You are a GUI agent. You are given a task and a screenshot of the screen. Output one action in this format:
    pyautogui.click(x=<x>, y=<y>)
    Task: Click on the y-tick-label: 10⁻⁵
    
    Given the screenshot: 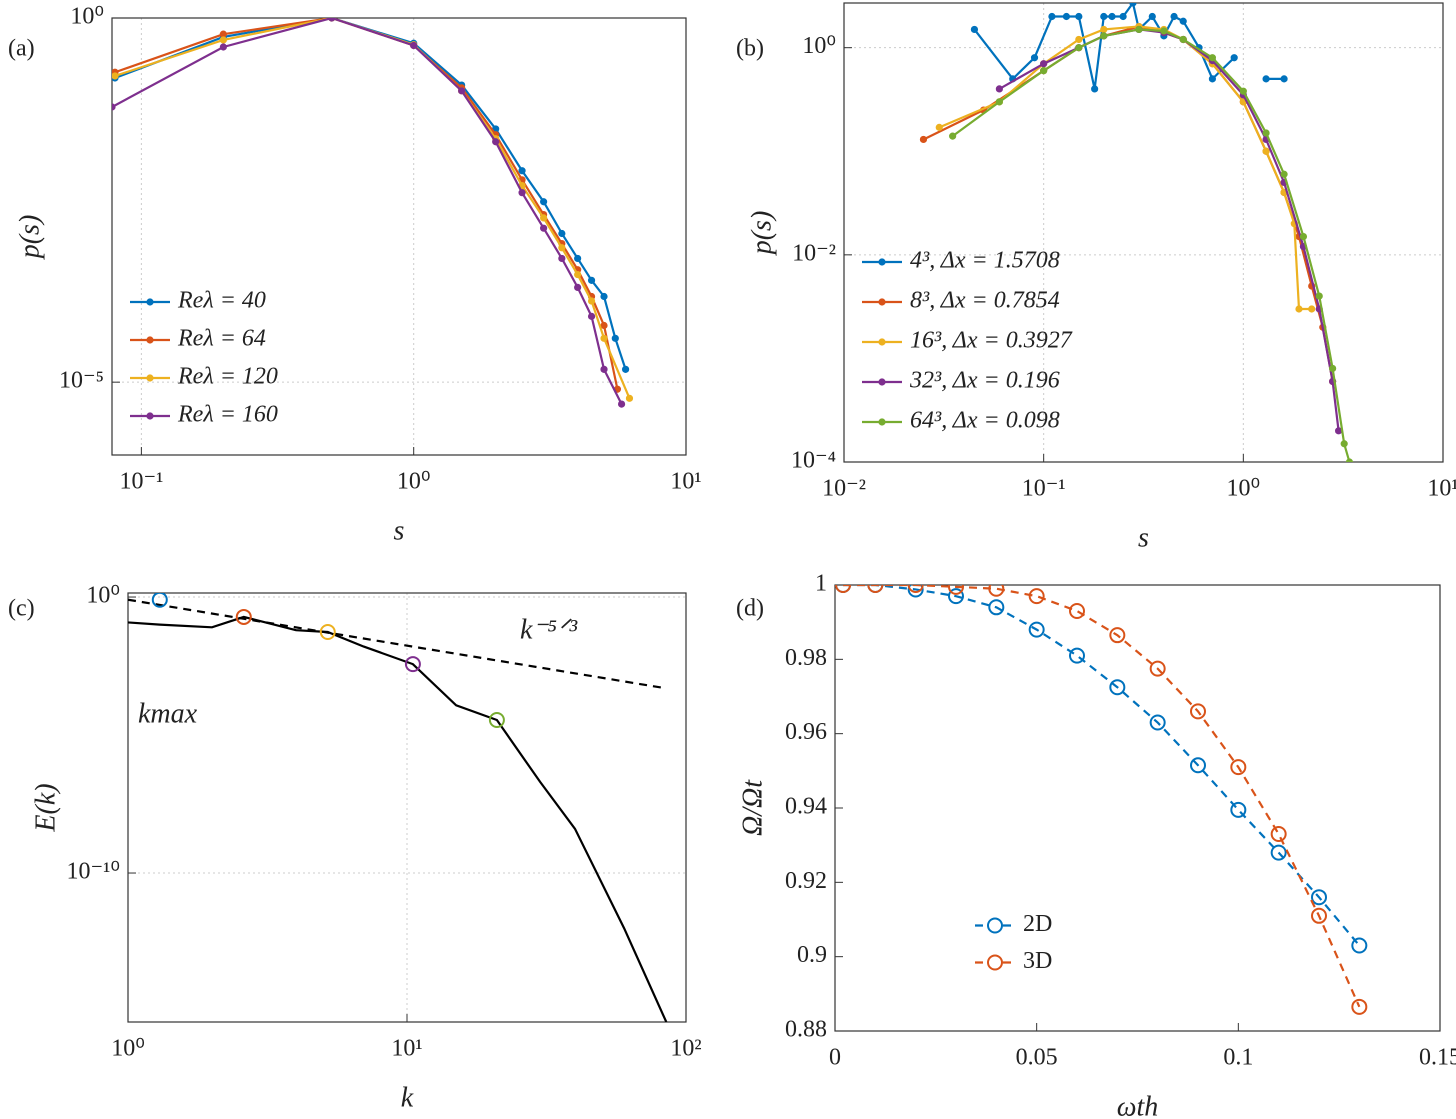 What is the action you would take?
    pyautogui.click(x=81, y=381)
    